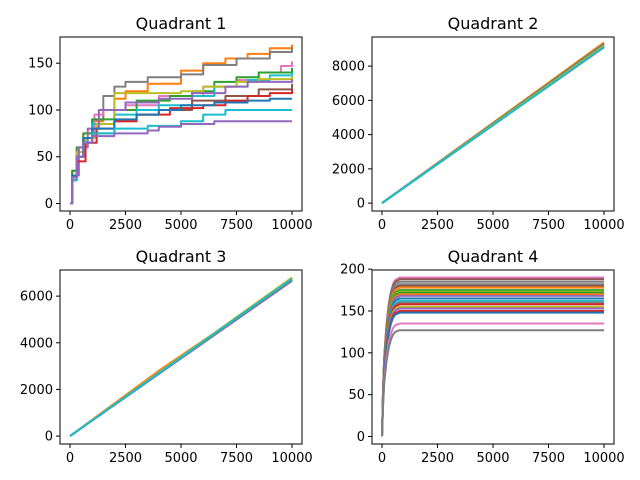 This screenshot has height=480, width=640. What do you see at coordinates (493, 256) in the screenshot?
I see `chart-title: Quadrant 4` at bounding box center [493, 256].